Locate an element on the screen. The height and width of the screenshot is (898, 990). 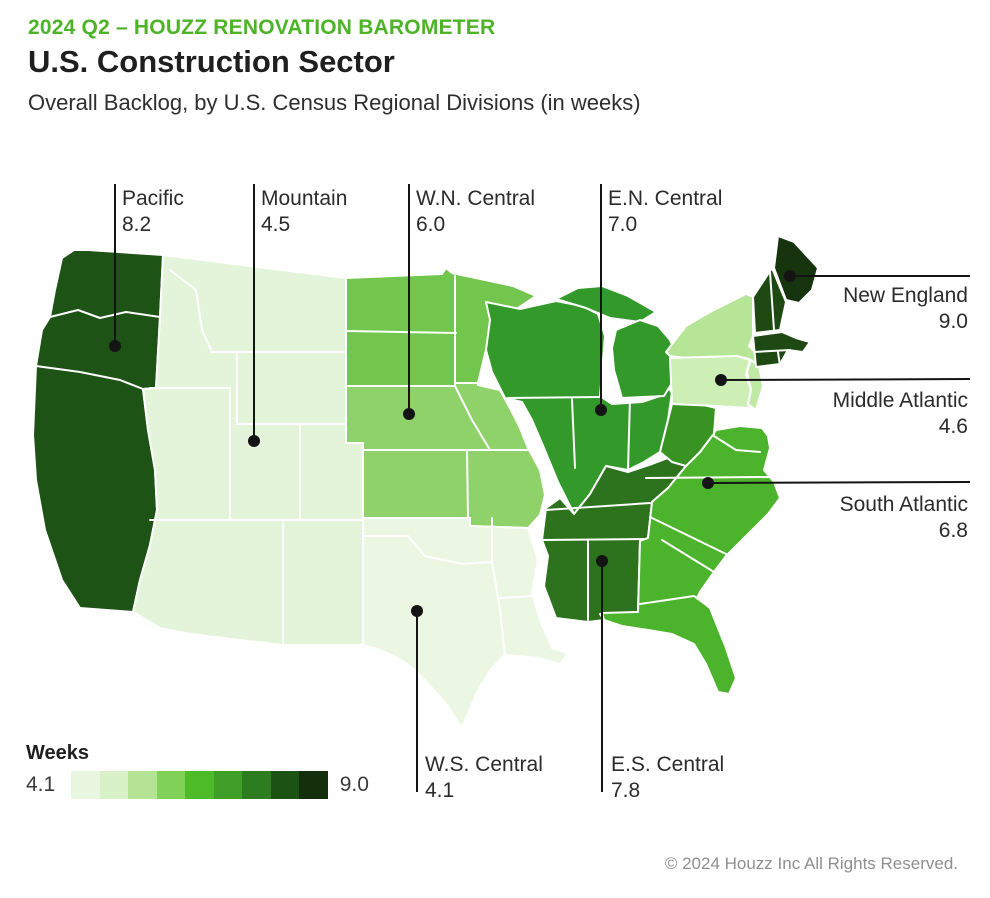
region-wsc is located at coordinates (465, 623).